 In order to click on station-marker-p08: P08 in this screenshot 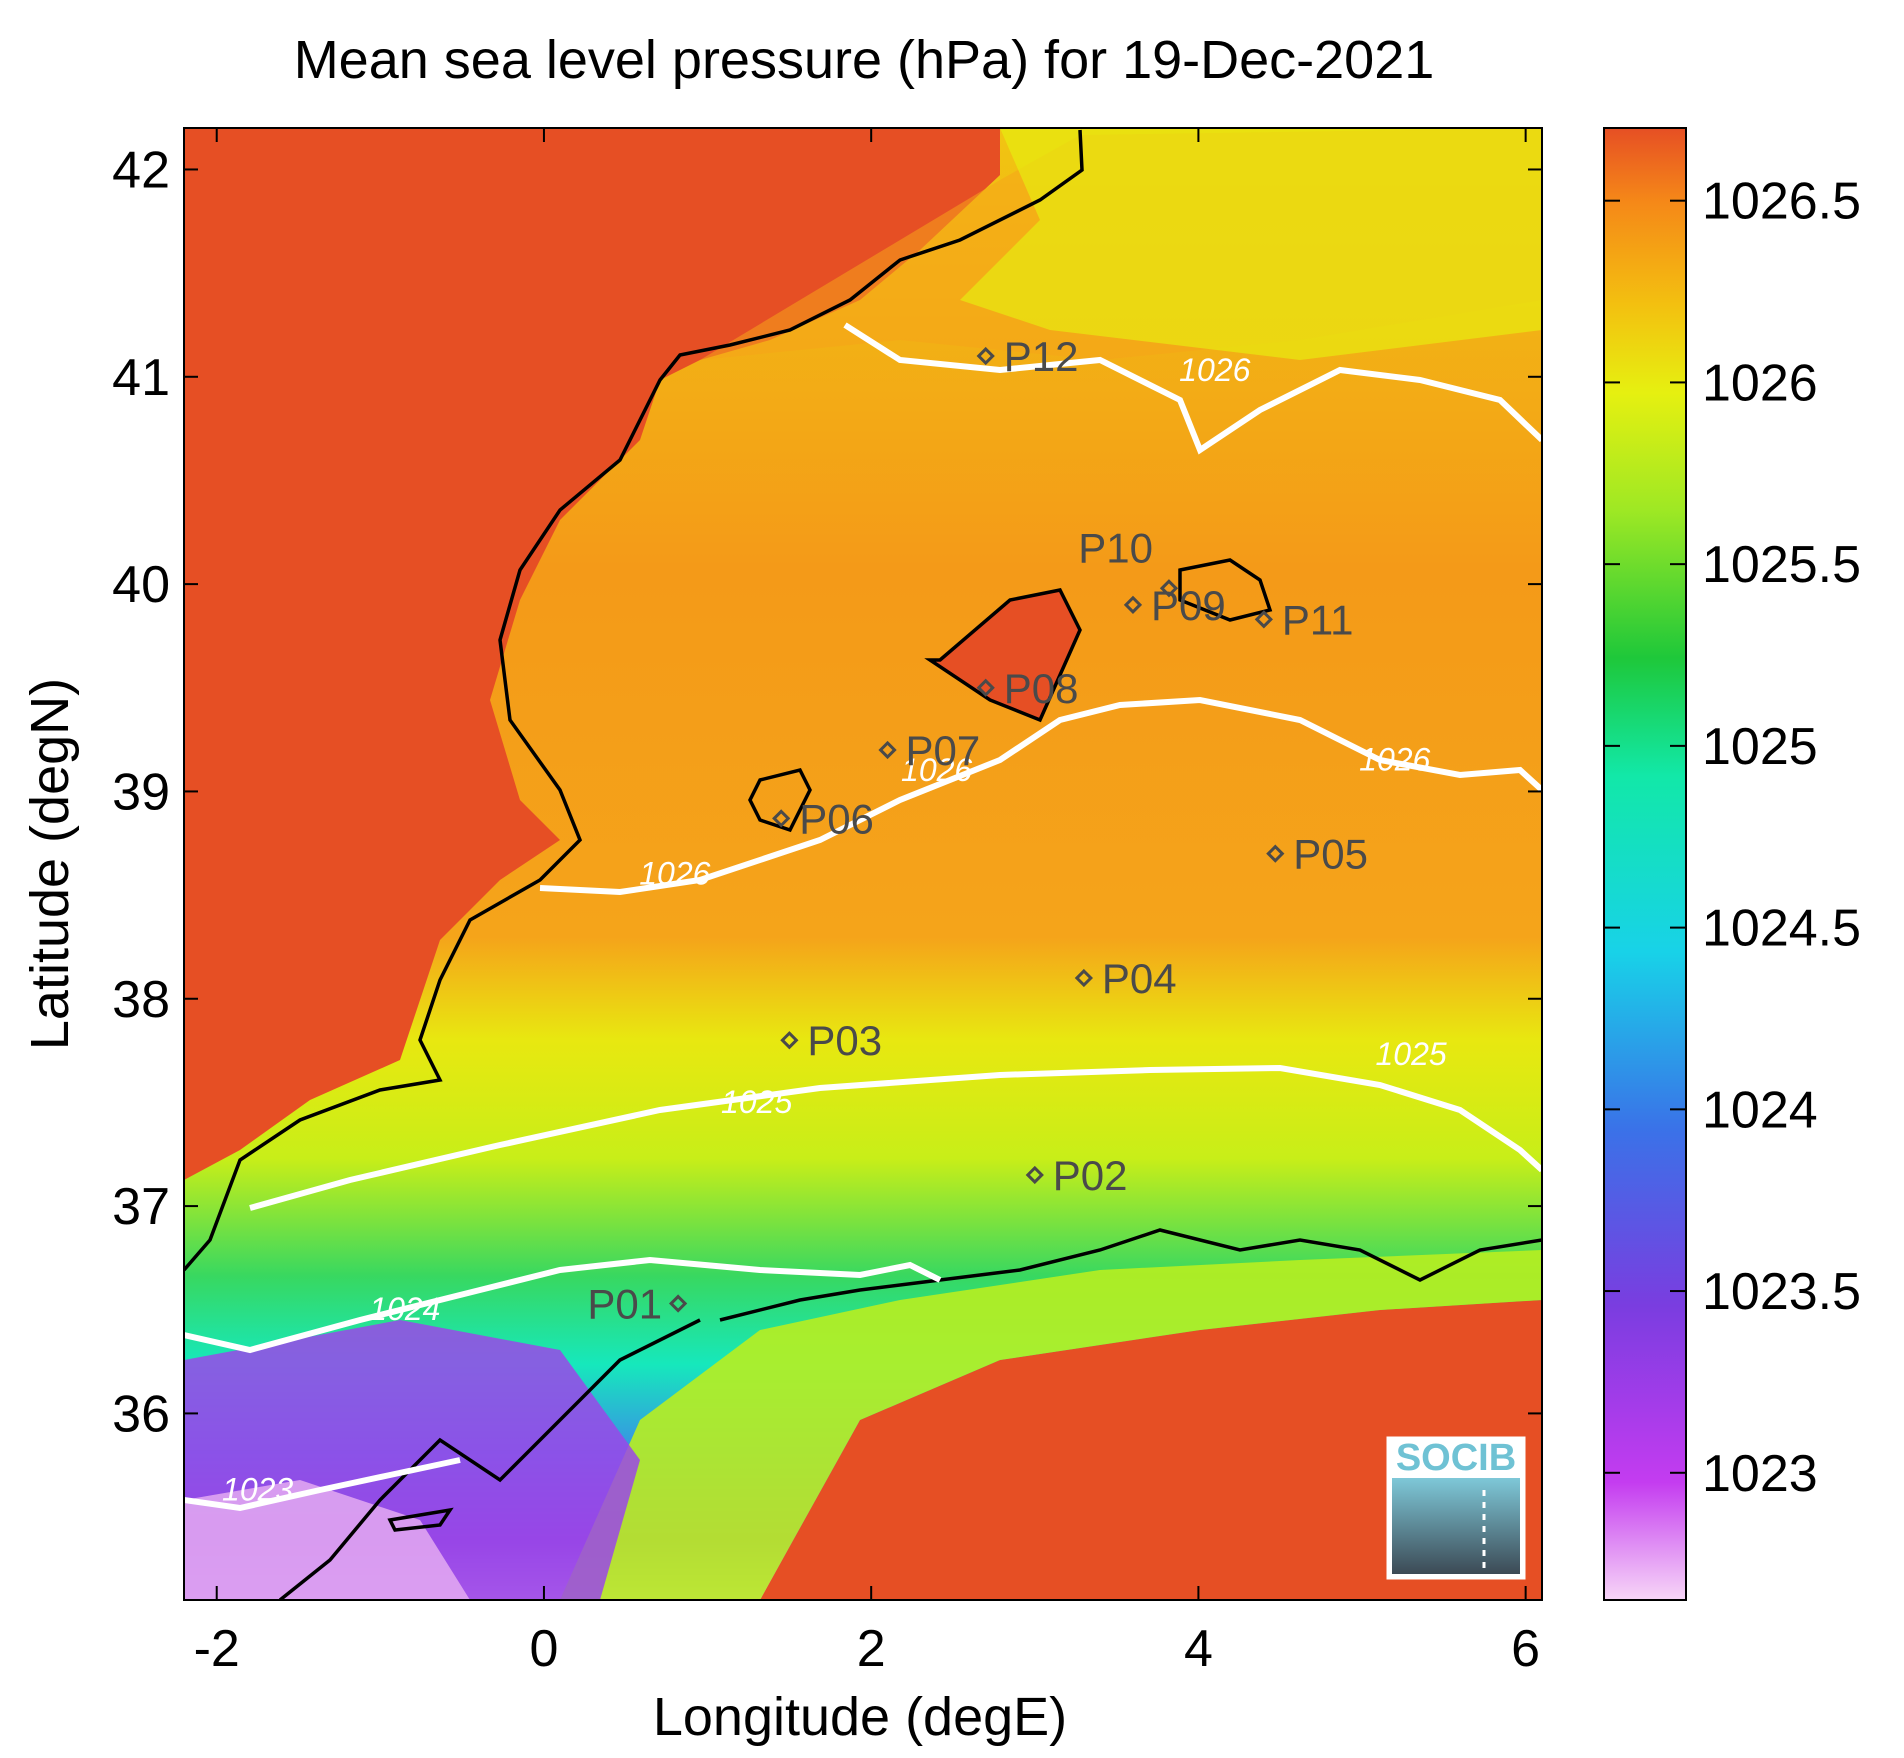, I will do `click(1027, 688)`.